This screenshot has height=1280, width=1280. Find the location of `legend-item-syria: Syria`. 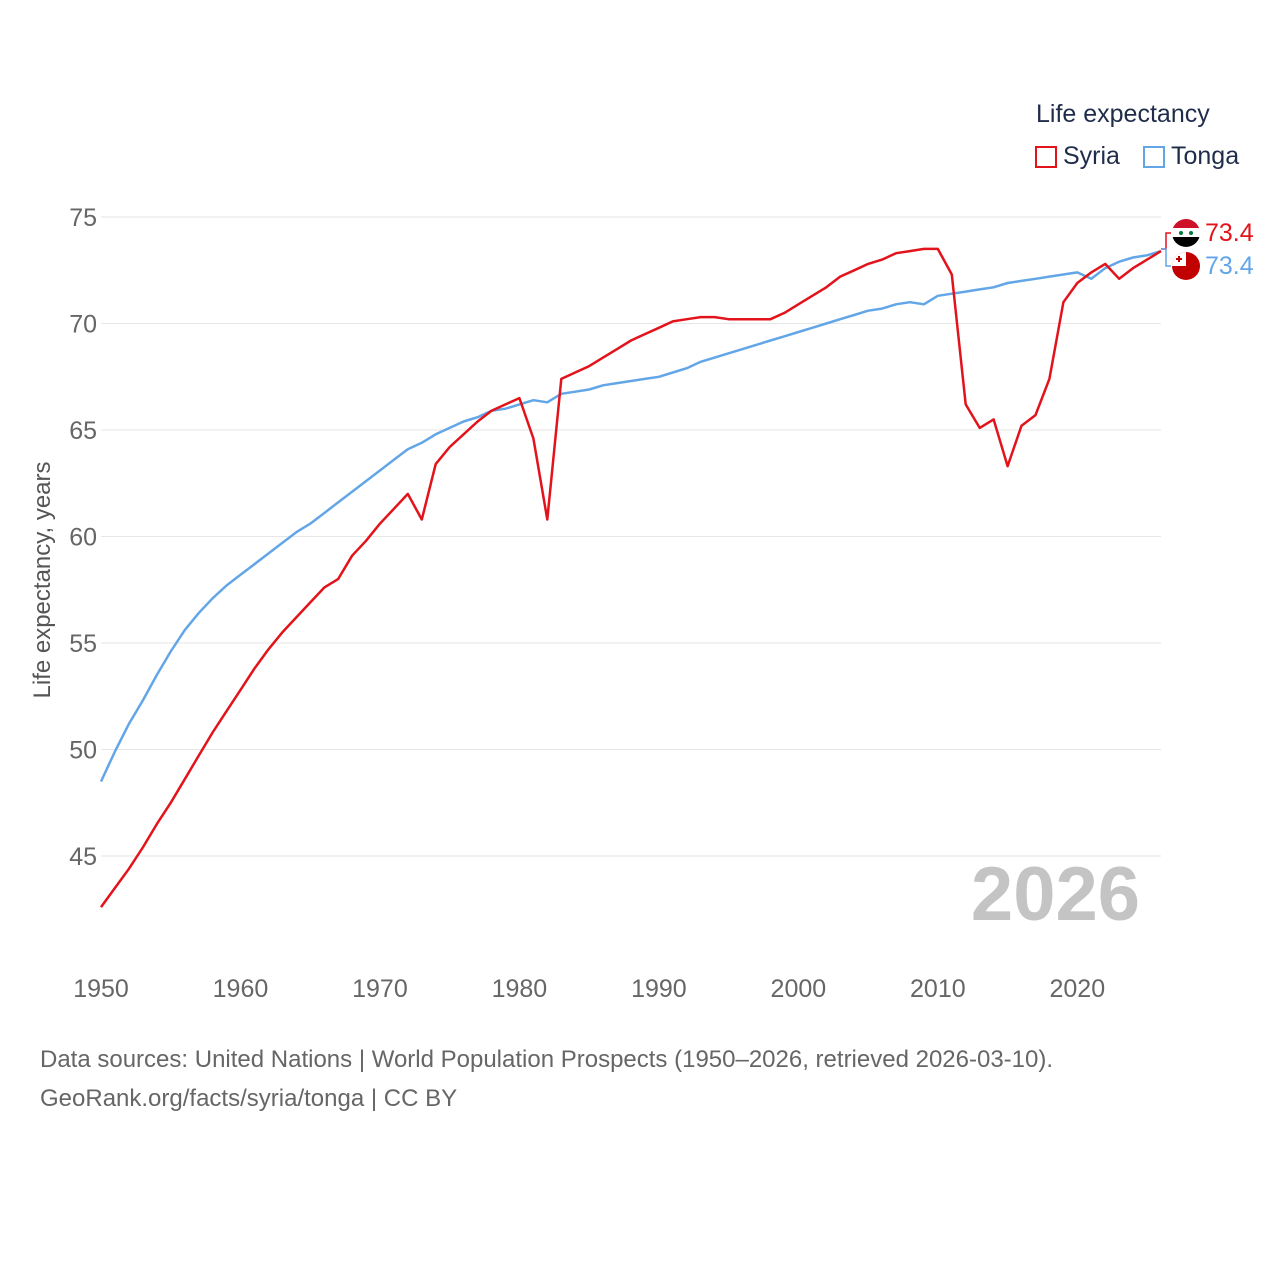

legend-item-syria: Syria is located at coordinates (1077, 156).